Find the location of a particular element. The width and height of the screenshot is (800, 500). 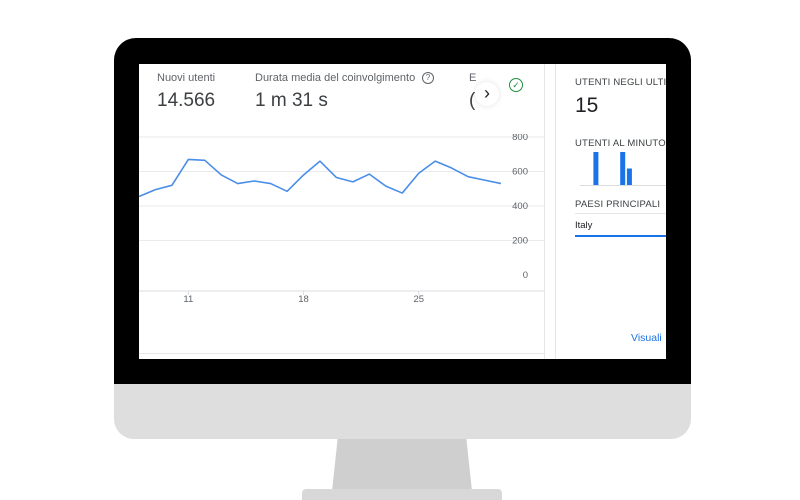

check-circle-icon: ✓ is located at coordinates (516, 85).